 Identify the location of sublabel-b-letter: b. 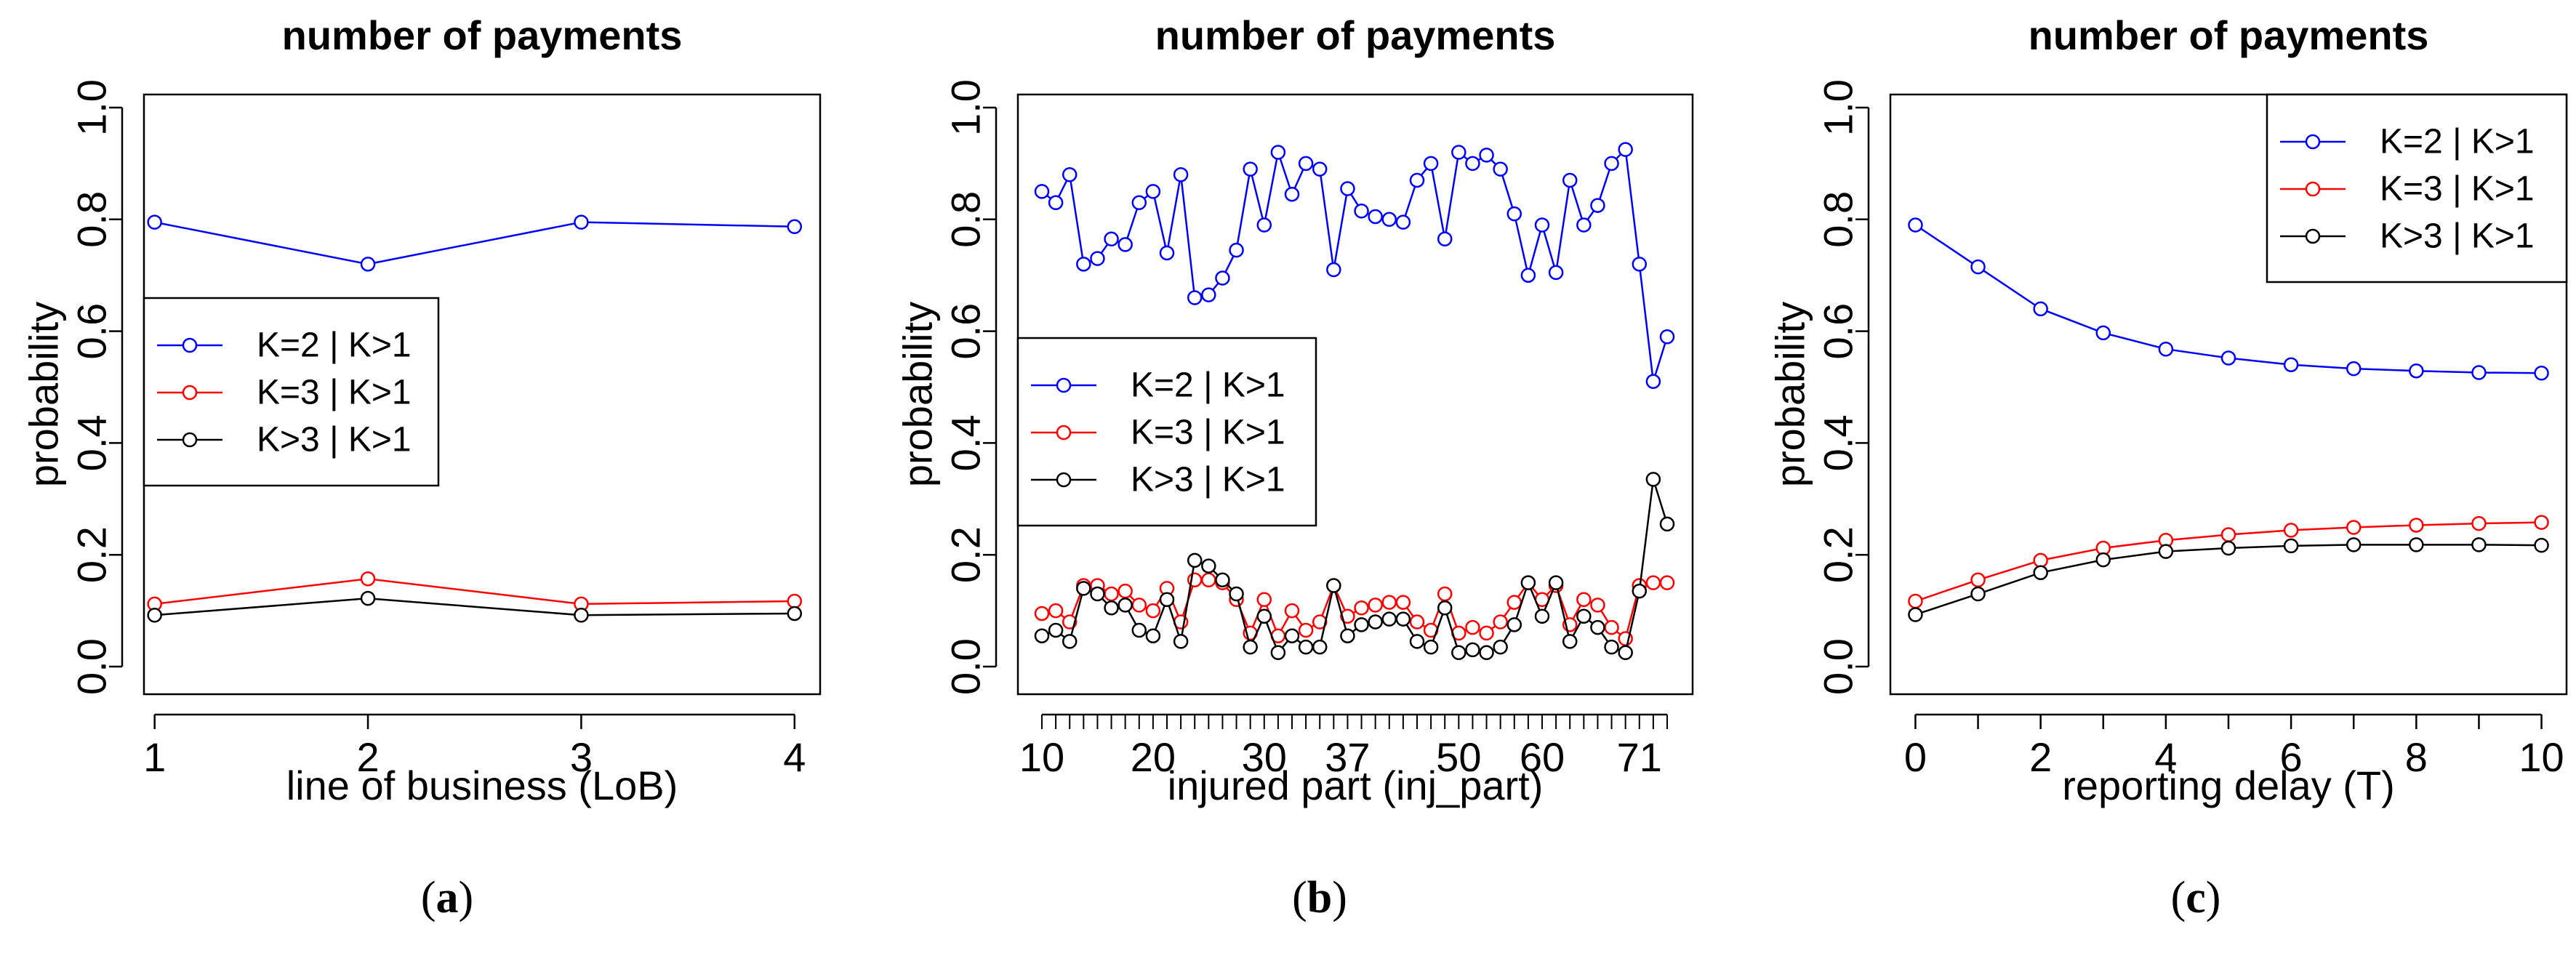
(1320, 897).